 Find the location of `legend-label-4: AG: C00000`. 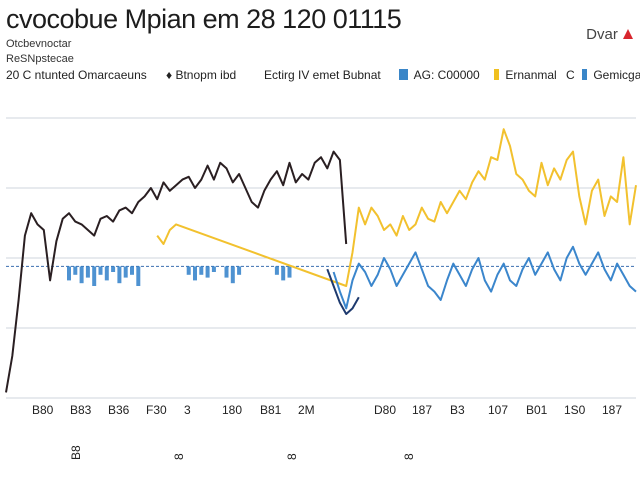

legend-label-4: AG: C00000 is located at coordinates (446, 75).